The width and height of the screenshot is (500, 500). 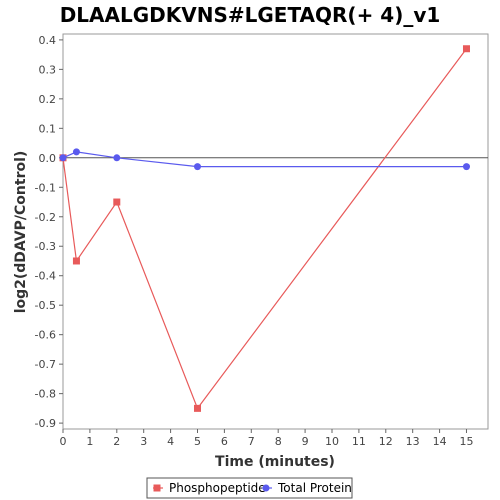 I want to click on y-tick-label: -0.5, so click(x=45, y=305).